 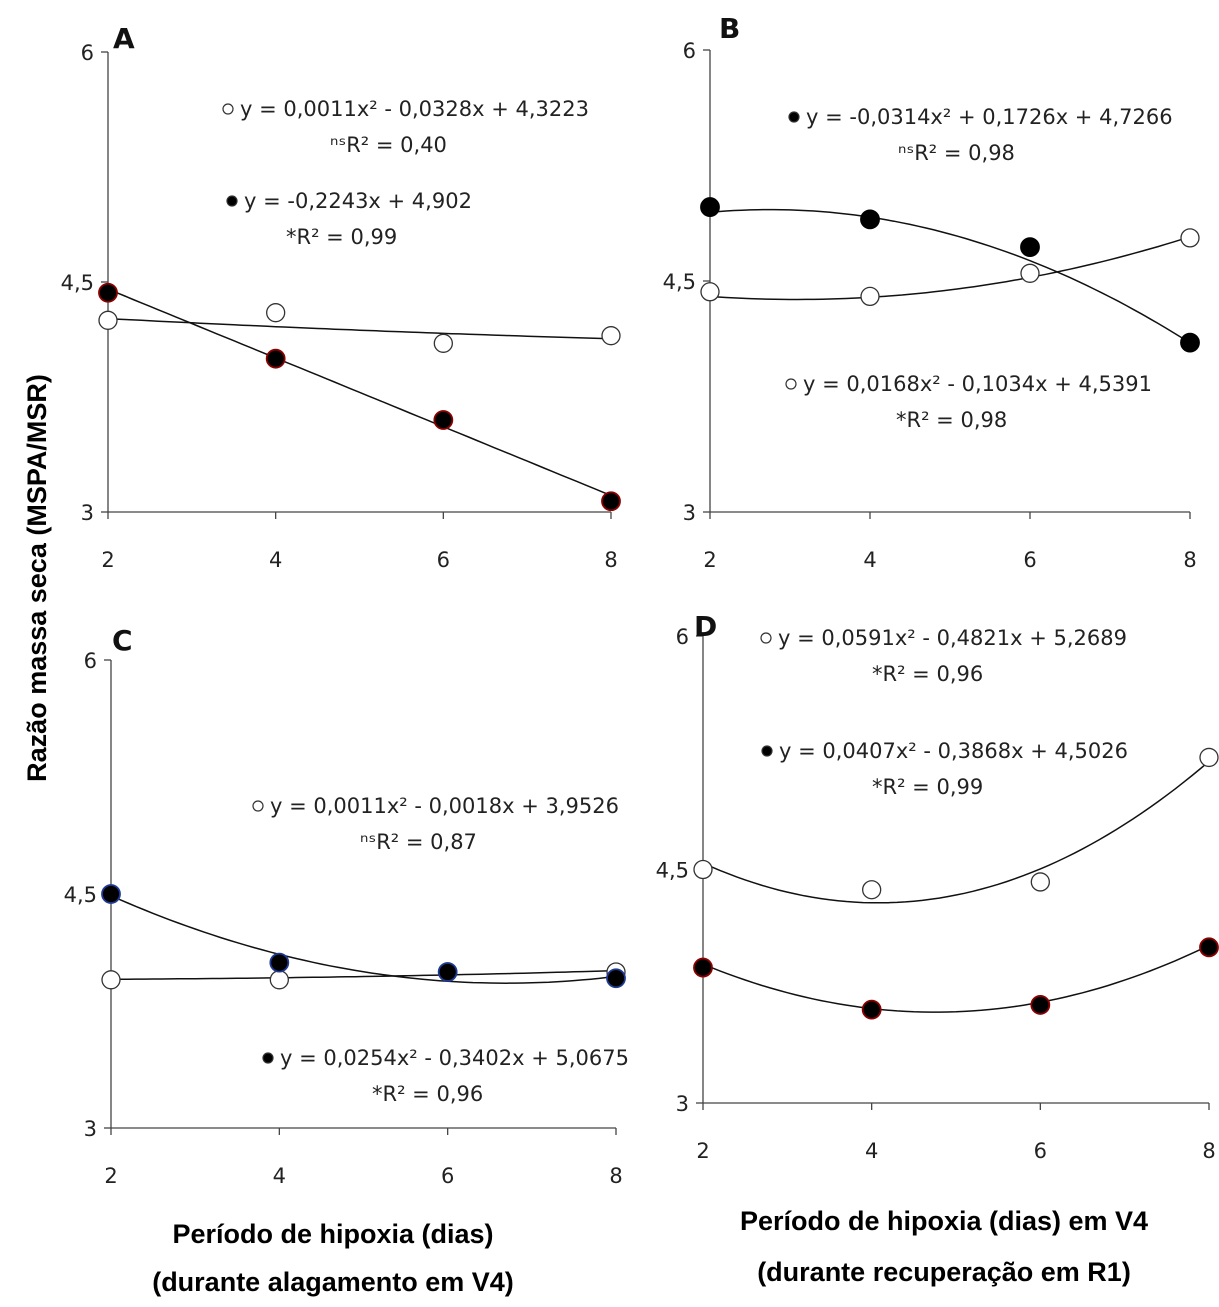 What do you see at coordinates (944, 1221) in the screenshot?
I see `x-axis-label-right-line1: Período de hipoxia (dias) em V4` at bounding box center [944, 1221].